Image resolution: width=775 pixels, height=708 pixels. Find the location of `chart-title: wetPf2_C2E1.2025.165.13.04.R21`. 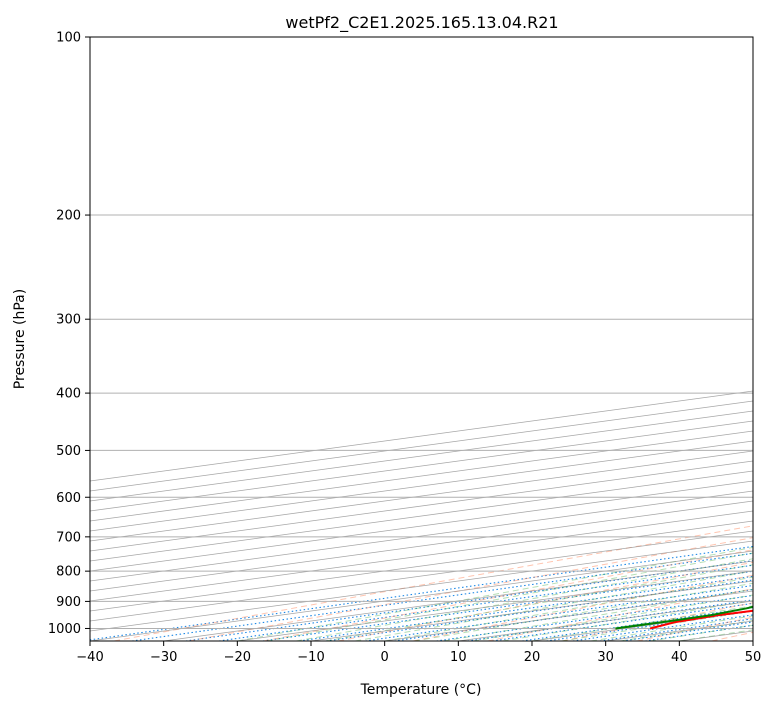

chart-title: wetPf2_C2E1.2025.165.13.04.R21 is located at coordinates (421, 23).